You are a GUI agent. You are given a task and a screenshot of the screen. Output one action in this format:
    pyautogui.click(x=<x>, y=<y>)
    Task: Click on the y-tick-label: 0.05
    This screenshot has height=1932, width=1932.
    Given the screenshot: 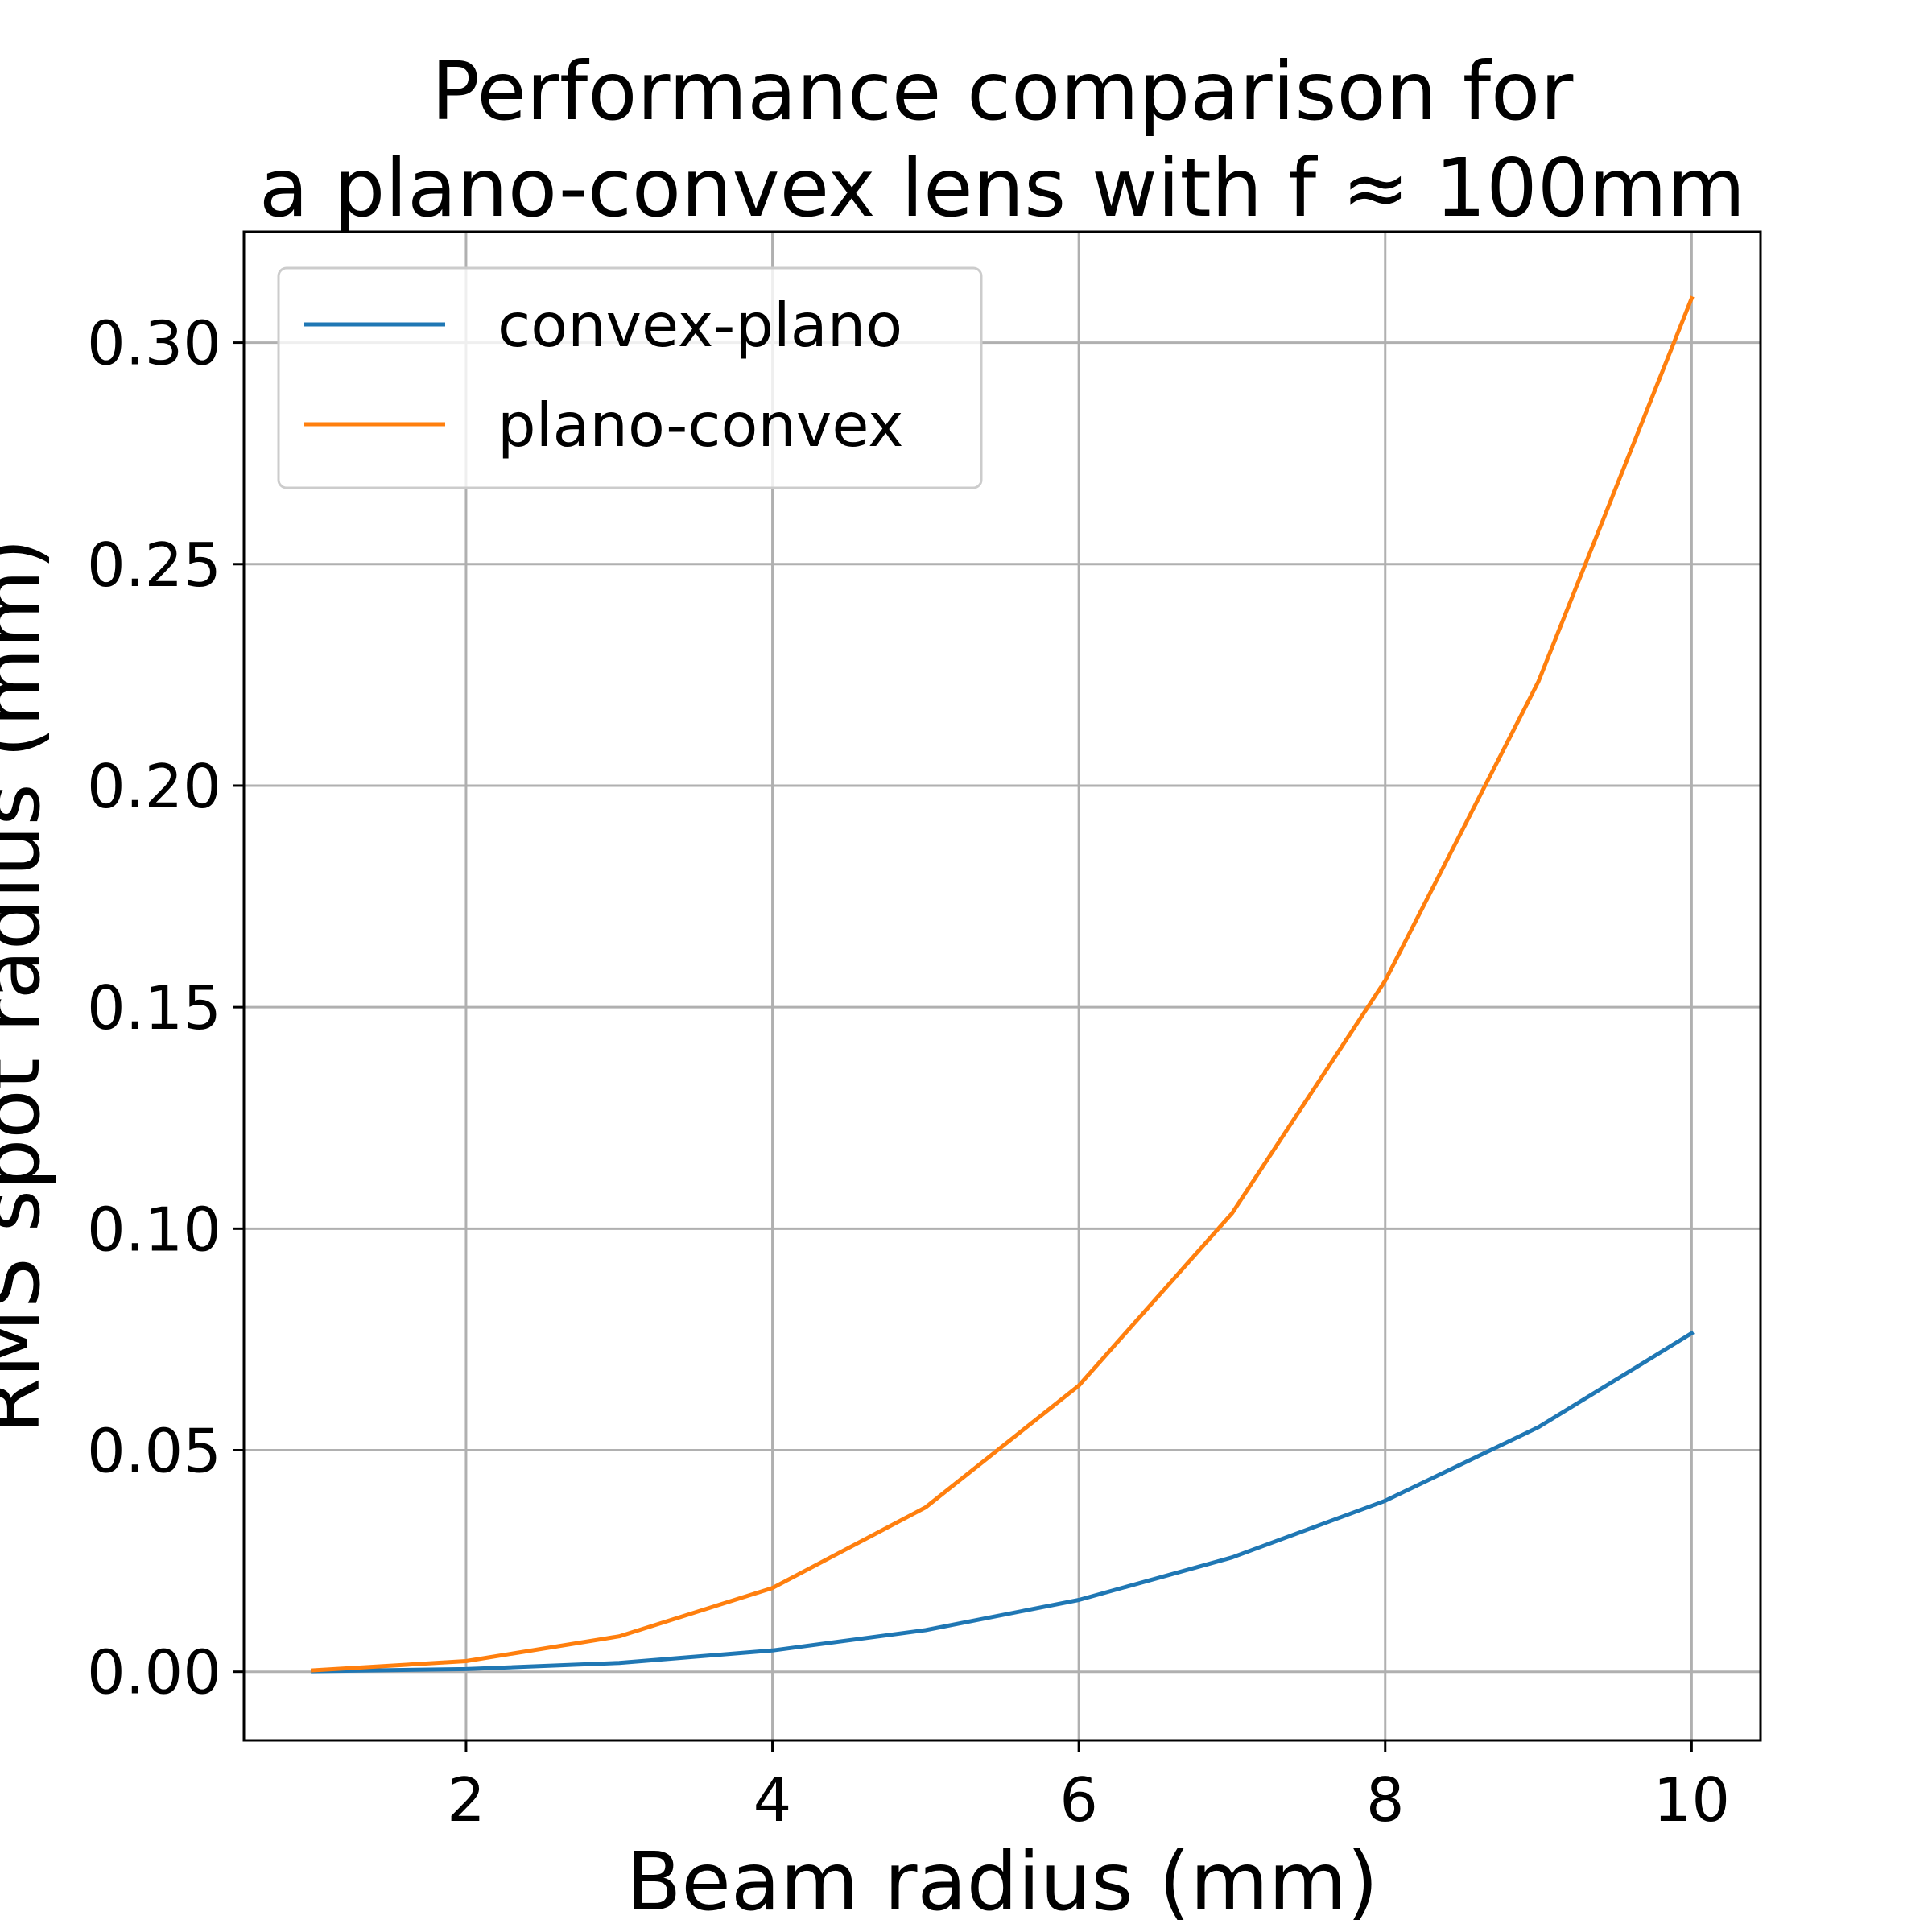 What is the action you would take?
    pyautogui.click(x=154, y=1451)
    